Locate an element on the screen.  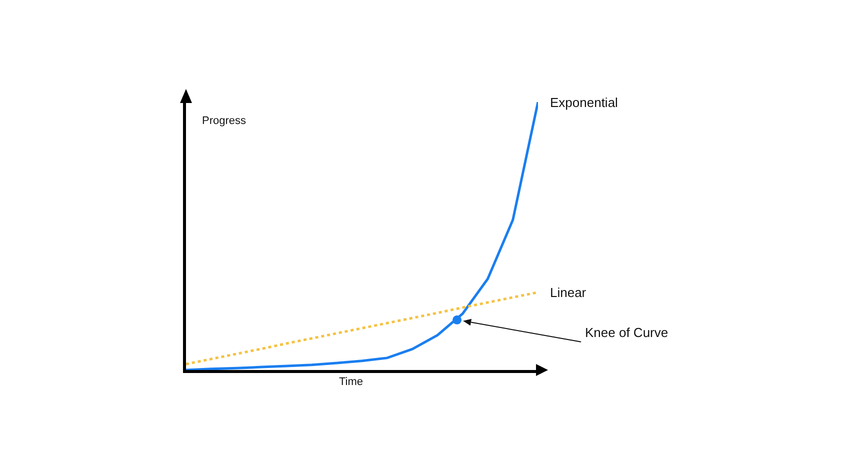
y-axis-title: Progress is located at coordinates (224, 121).